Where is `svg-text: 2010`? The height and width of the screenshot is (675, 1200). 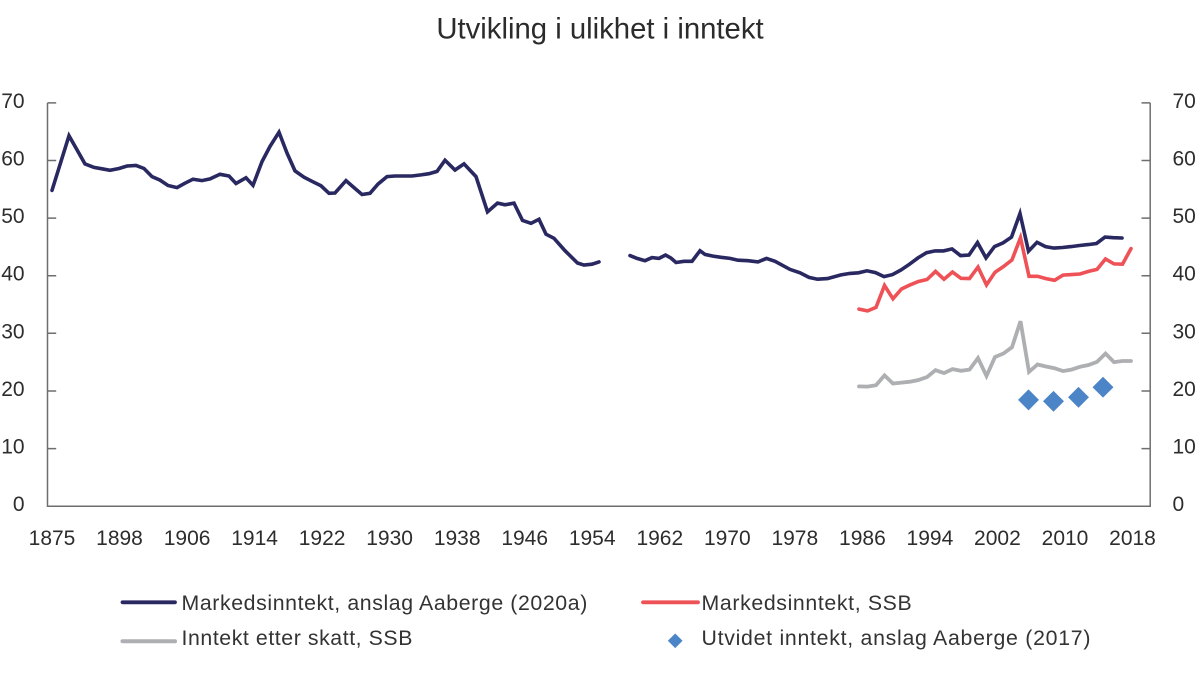
svg-text: 2010 is located at coordinates (1065, 538).